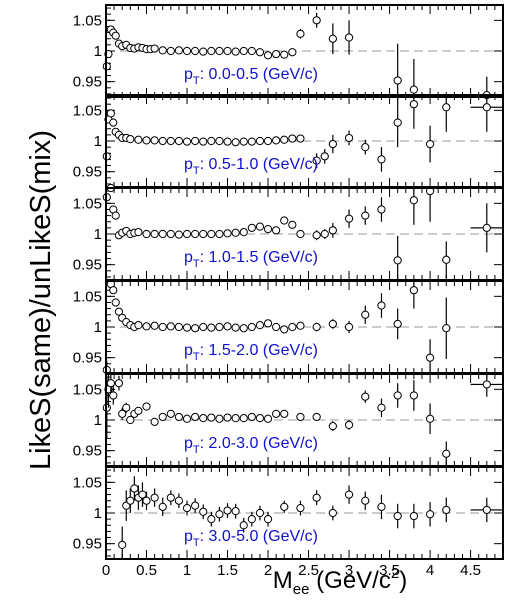 This screenshot has height=600, width=517. Describe the element at coordinates (349, 580) in the screenshot. I see `x-axis-title-unit: (GeV/c` at that location.